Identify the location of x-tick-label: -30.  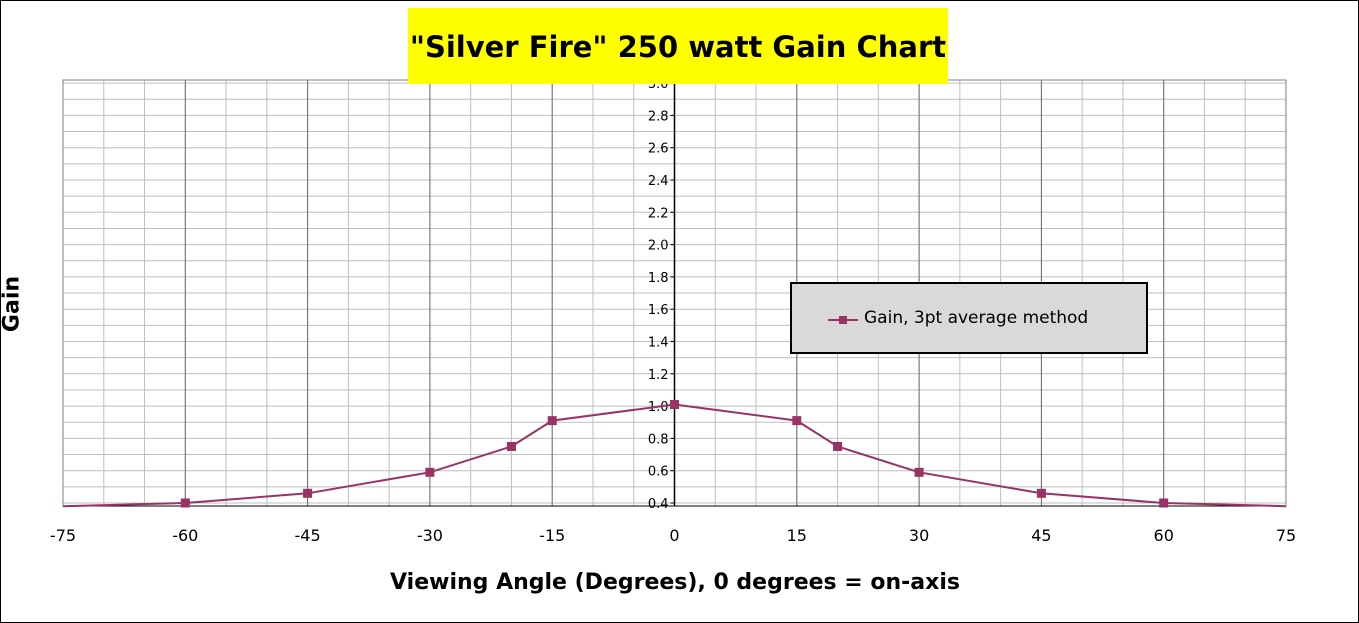
(430, 535).